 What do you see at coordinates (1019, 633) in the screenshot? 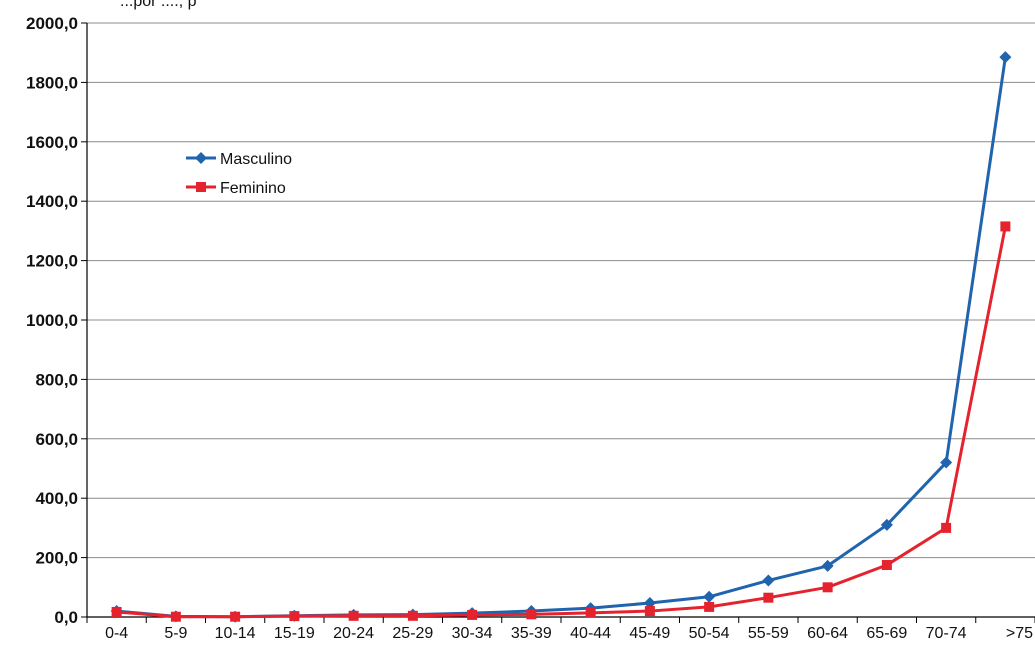
I see `x-tick-label: >75` at bounding box center [1019, 633].